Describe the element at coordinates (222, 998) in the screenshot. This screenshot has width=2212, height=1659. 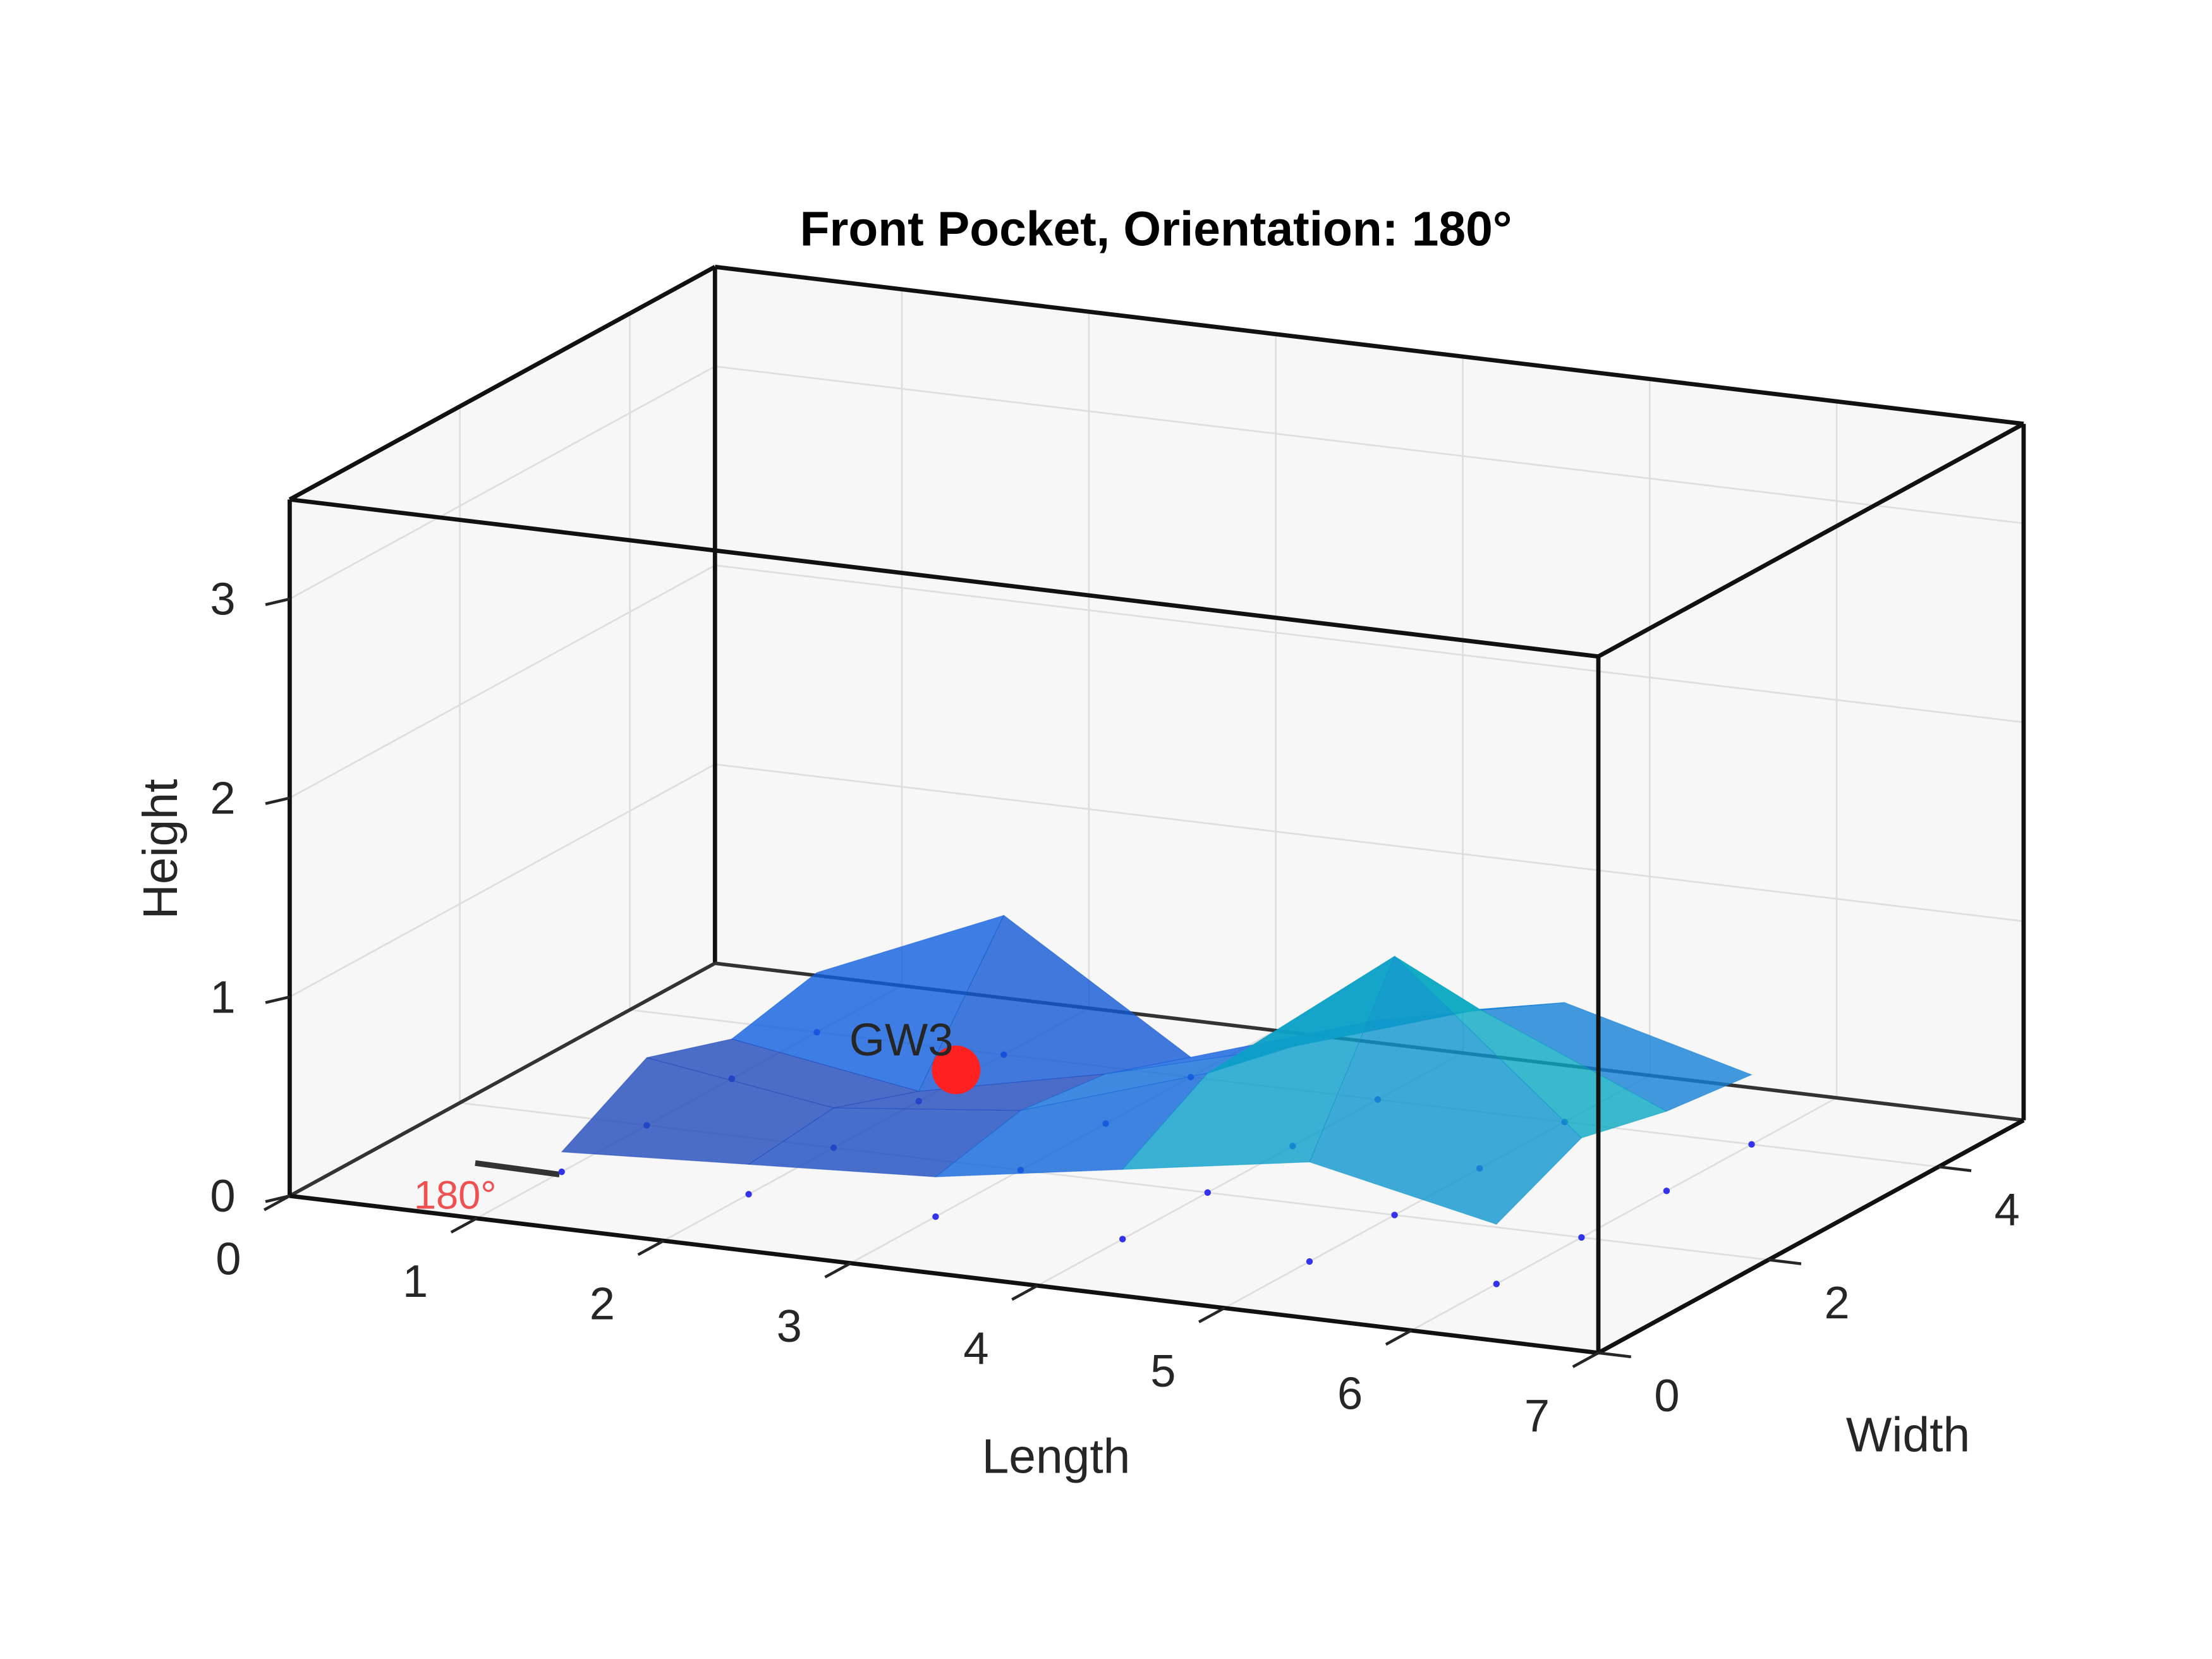
I see `z-tick-label: 1` at that location.